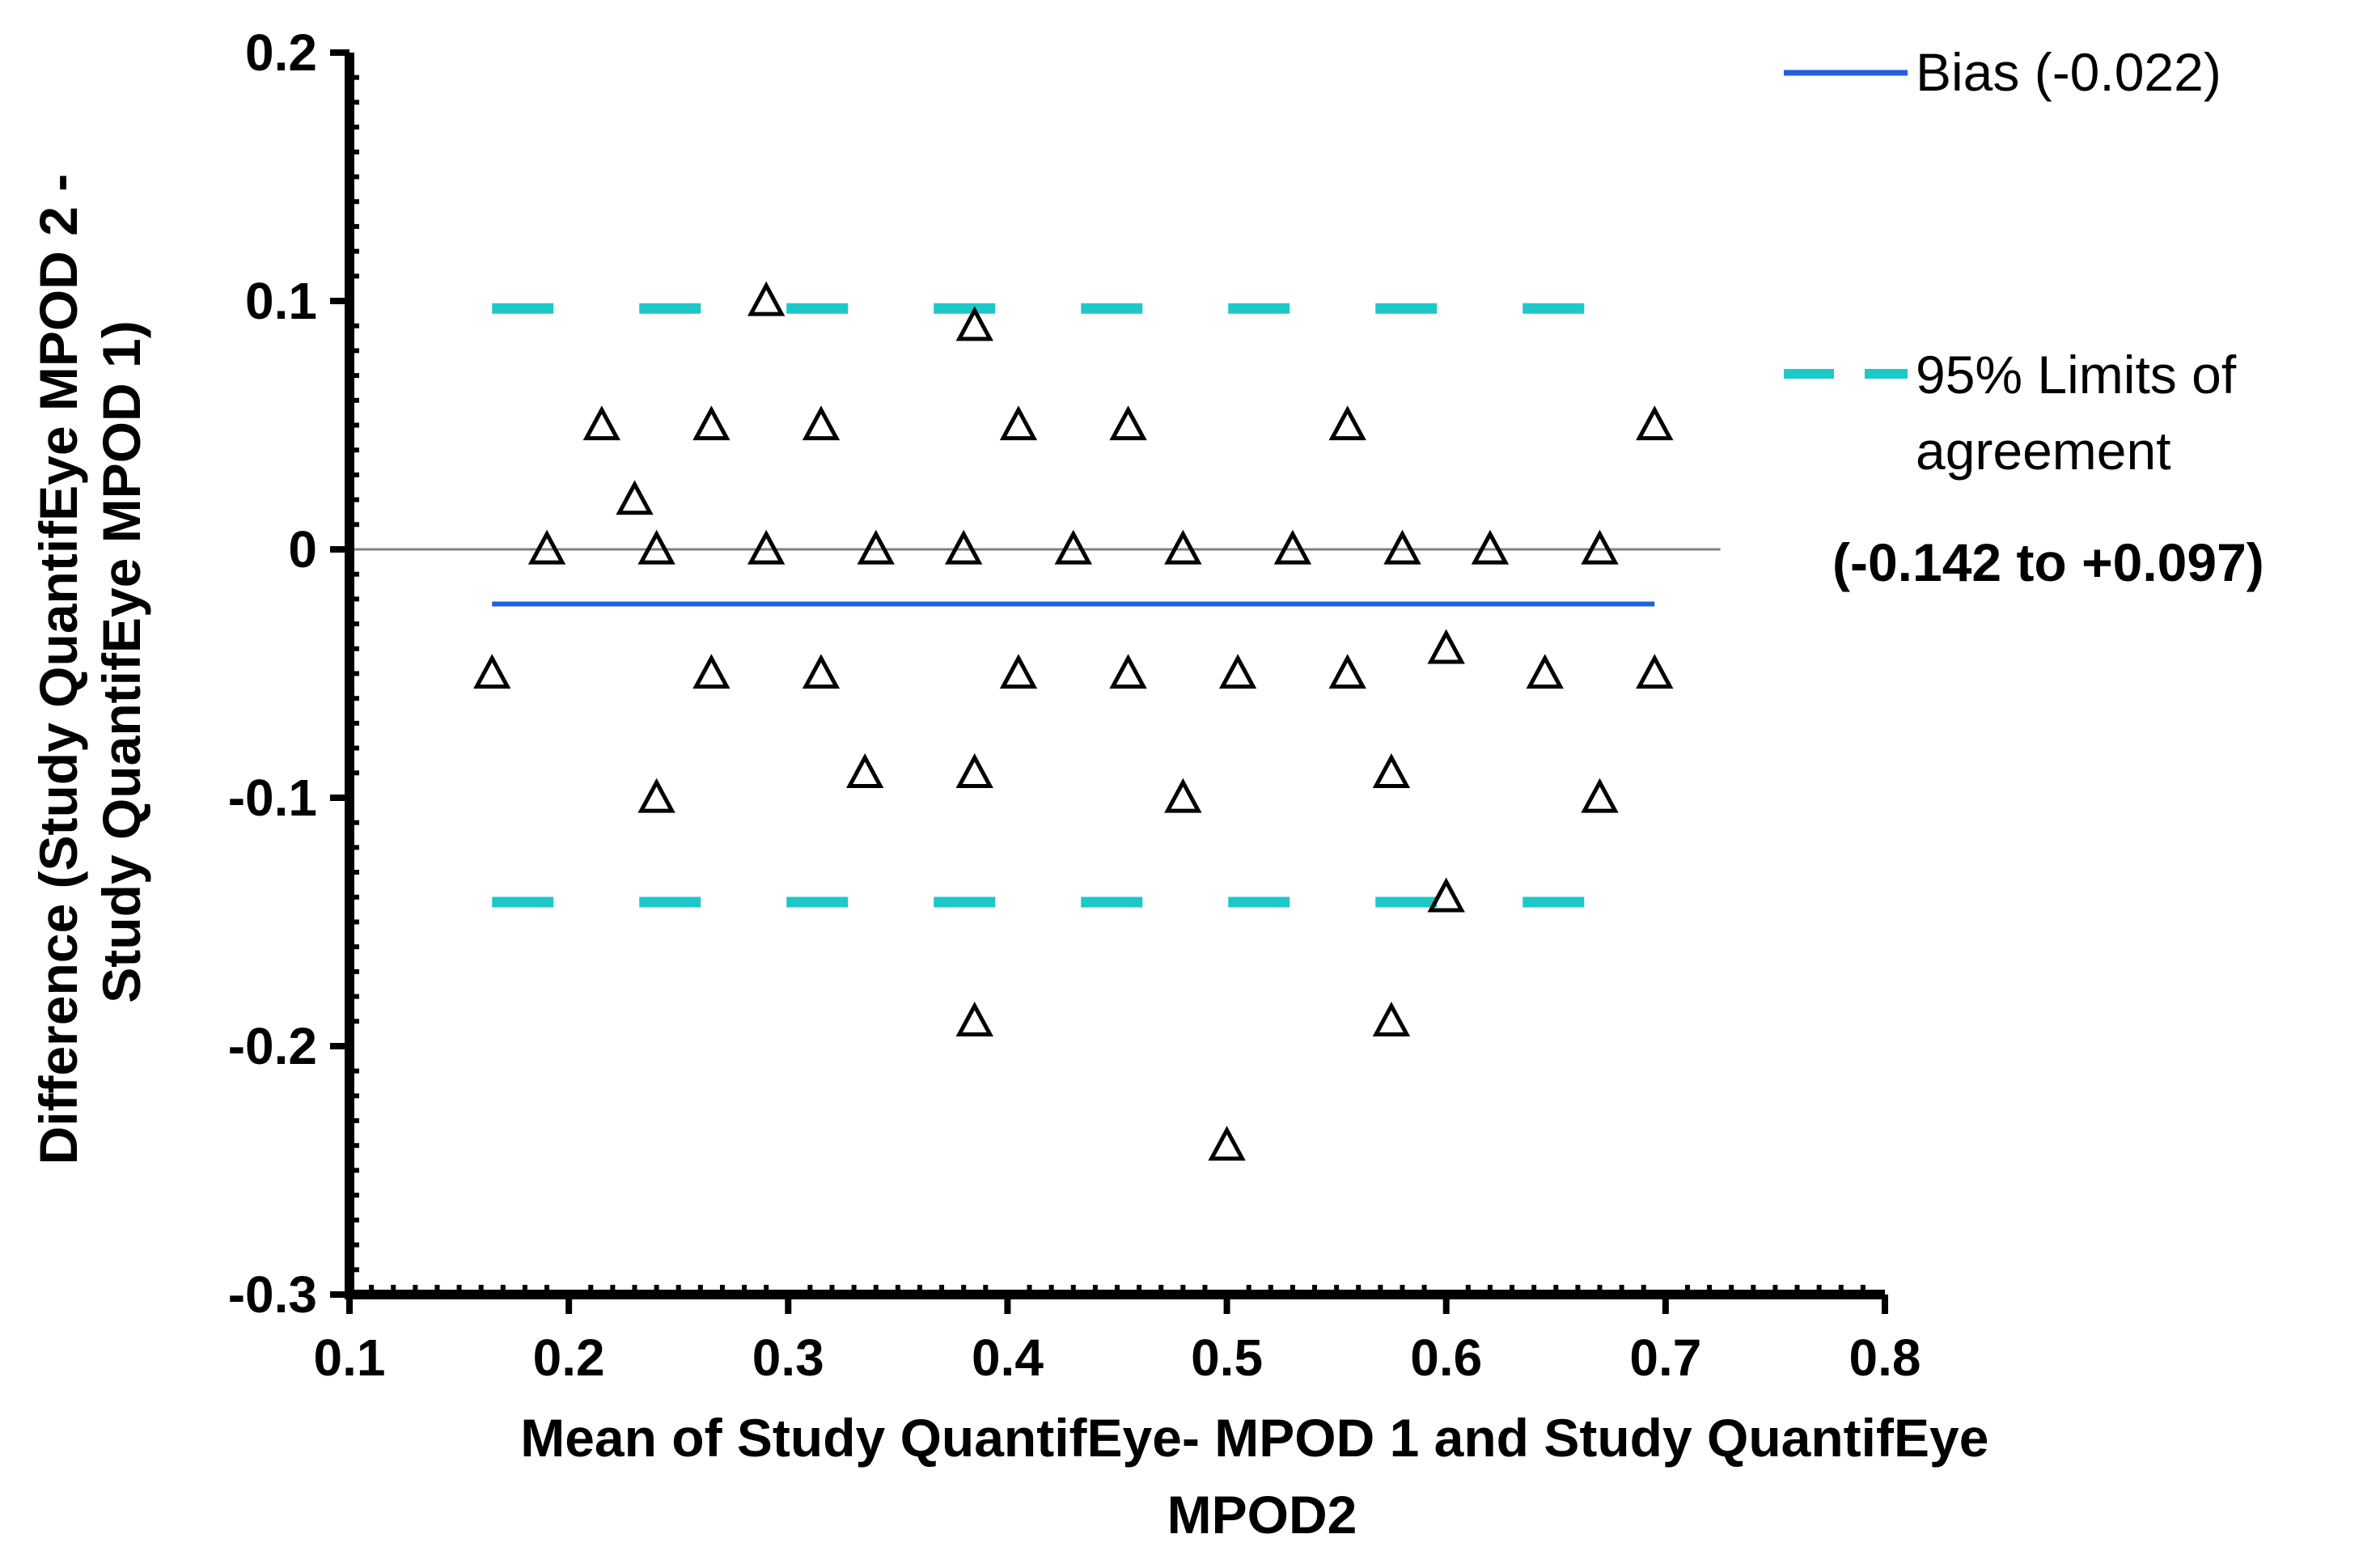 The image size is (2380, 1568). I want to click on legend-bias-label: Bias (-0.022), so click(2068, 72).